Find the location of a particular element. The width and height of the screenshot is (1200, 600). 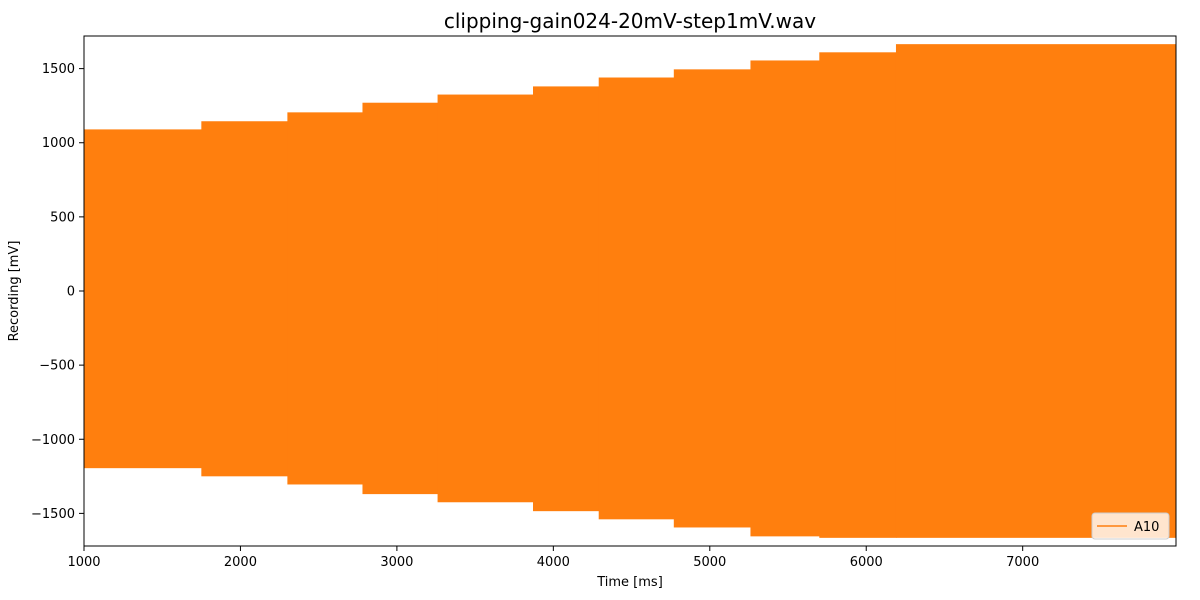

legend-box is located at coordinates (1130, 526).